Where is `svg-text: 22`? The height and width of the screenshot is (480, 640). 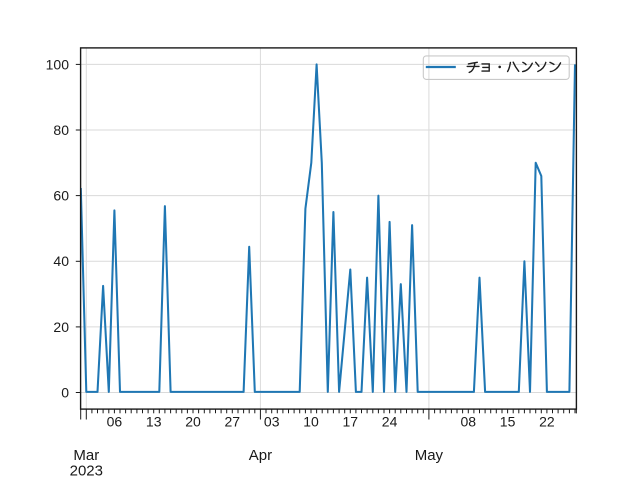
svg-text: 22 is located at coordinates (547, 421).